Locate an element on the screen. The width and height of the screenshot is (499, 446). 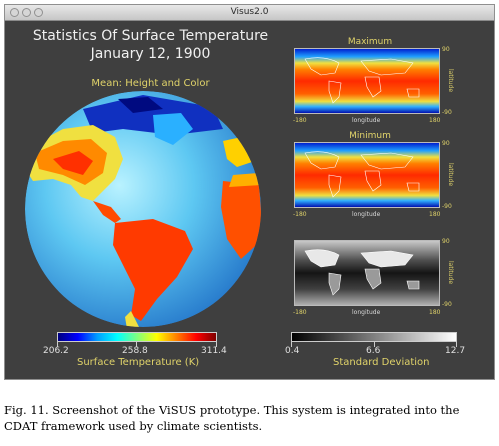
stddev-lon-max: 180 is located at coordinates (435, 312).